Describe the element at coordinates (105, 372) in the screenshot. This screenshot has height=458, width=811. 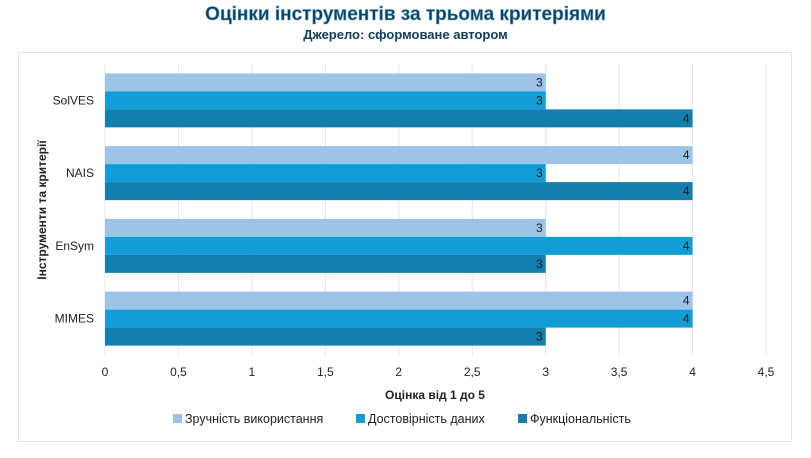
I see `x-tick-label: 0` at that location.